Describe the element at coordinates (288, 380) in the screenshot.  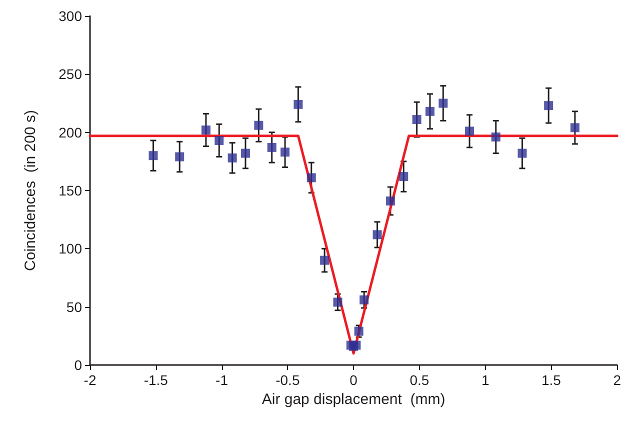
I see `x-tick-label: -0.5` at that location.